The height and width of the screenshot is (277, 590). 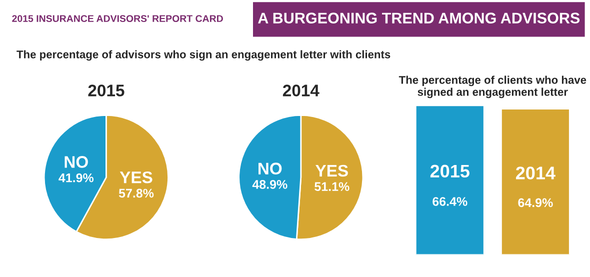 What do you see at coordinates (535, 203) in the screenshot?
I see `data-label: 64.9%` at bounding box center [535, 203].